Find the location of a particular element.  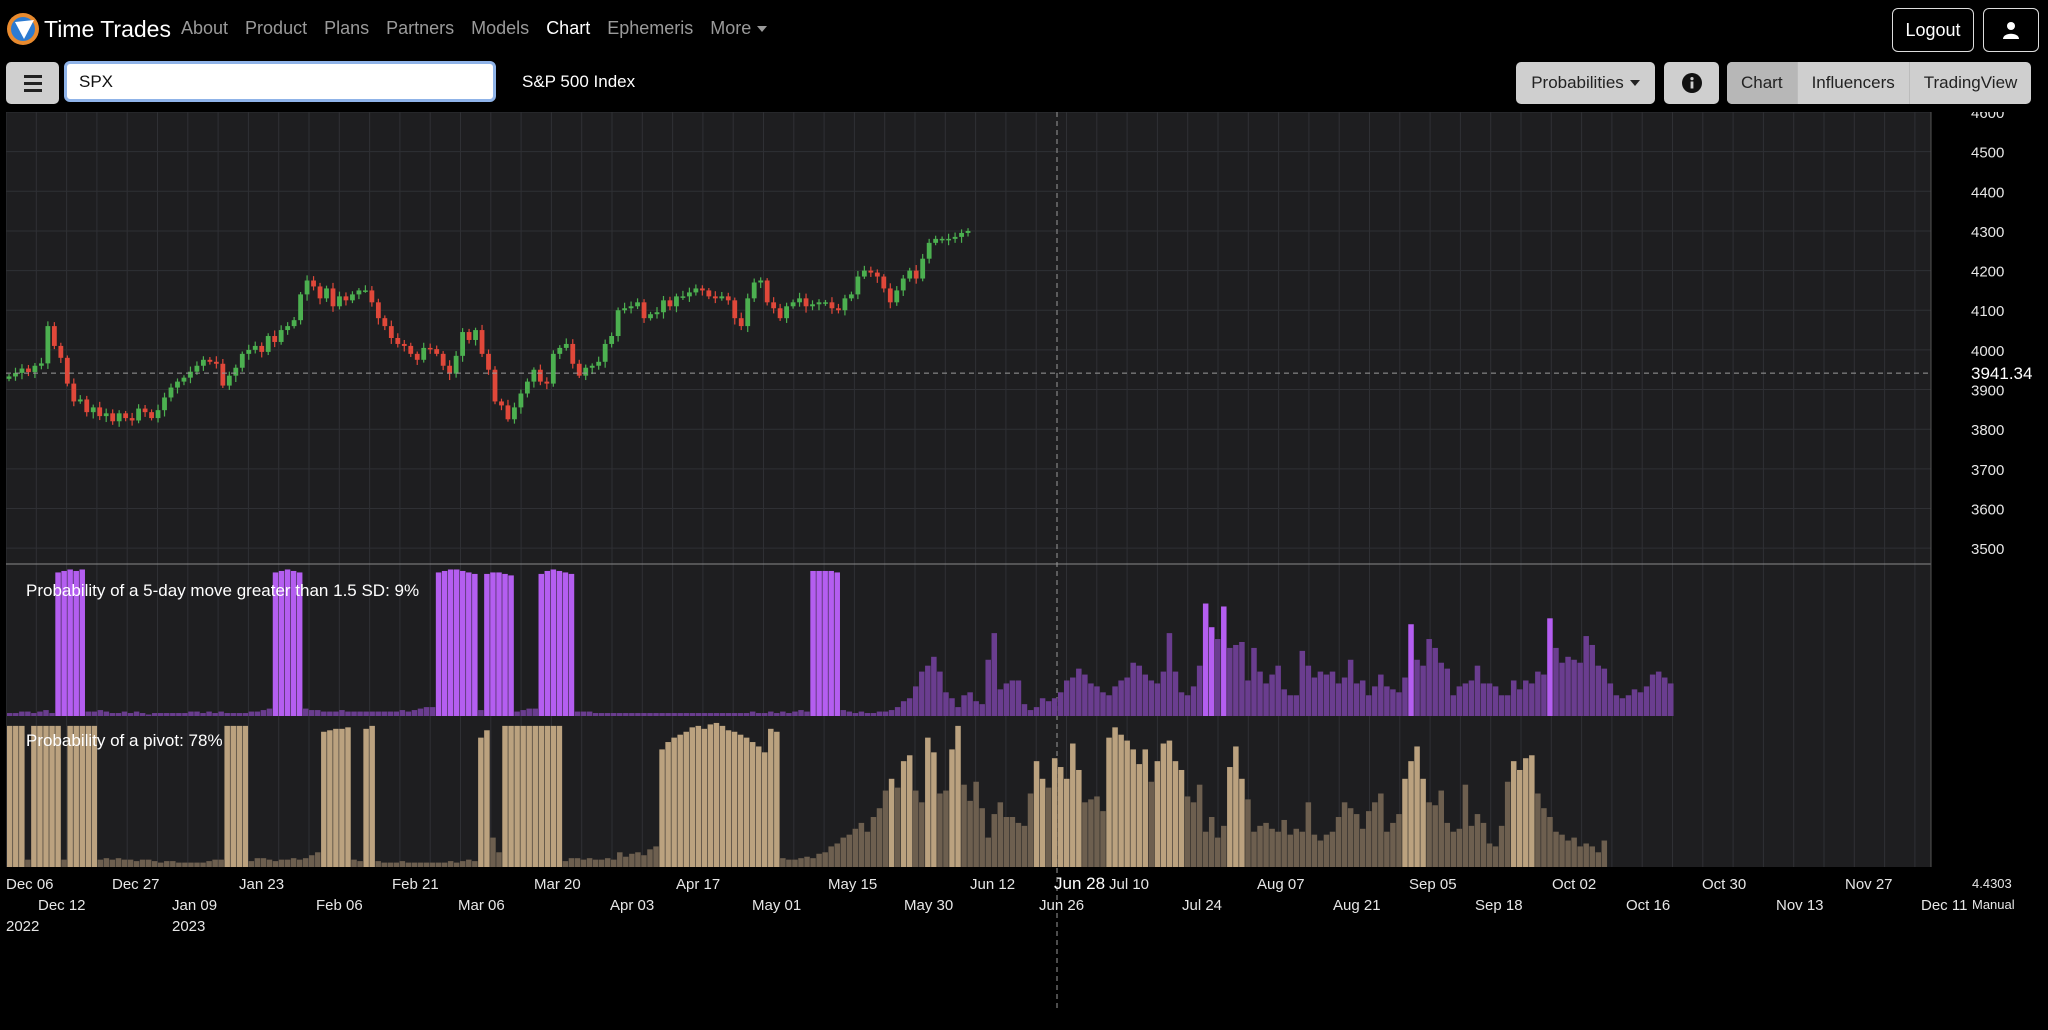

symbol-search-input is located at coordinates (280, 81).